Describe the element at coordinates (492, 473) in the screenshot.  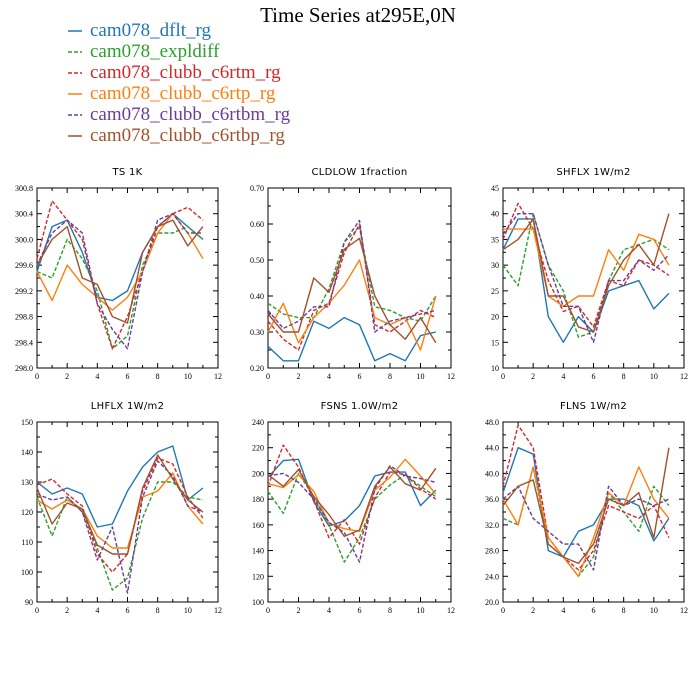
I see `y-tick-label: 40.0` at that location.